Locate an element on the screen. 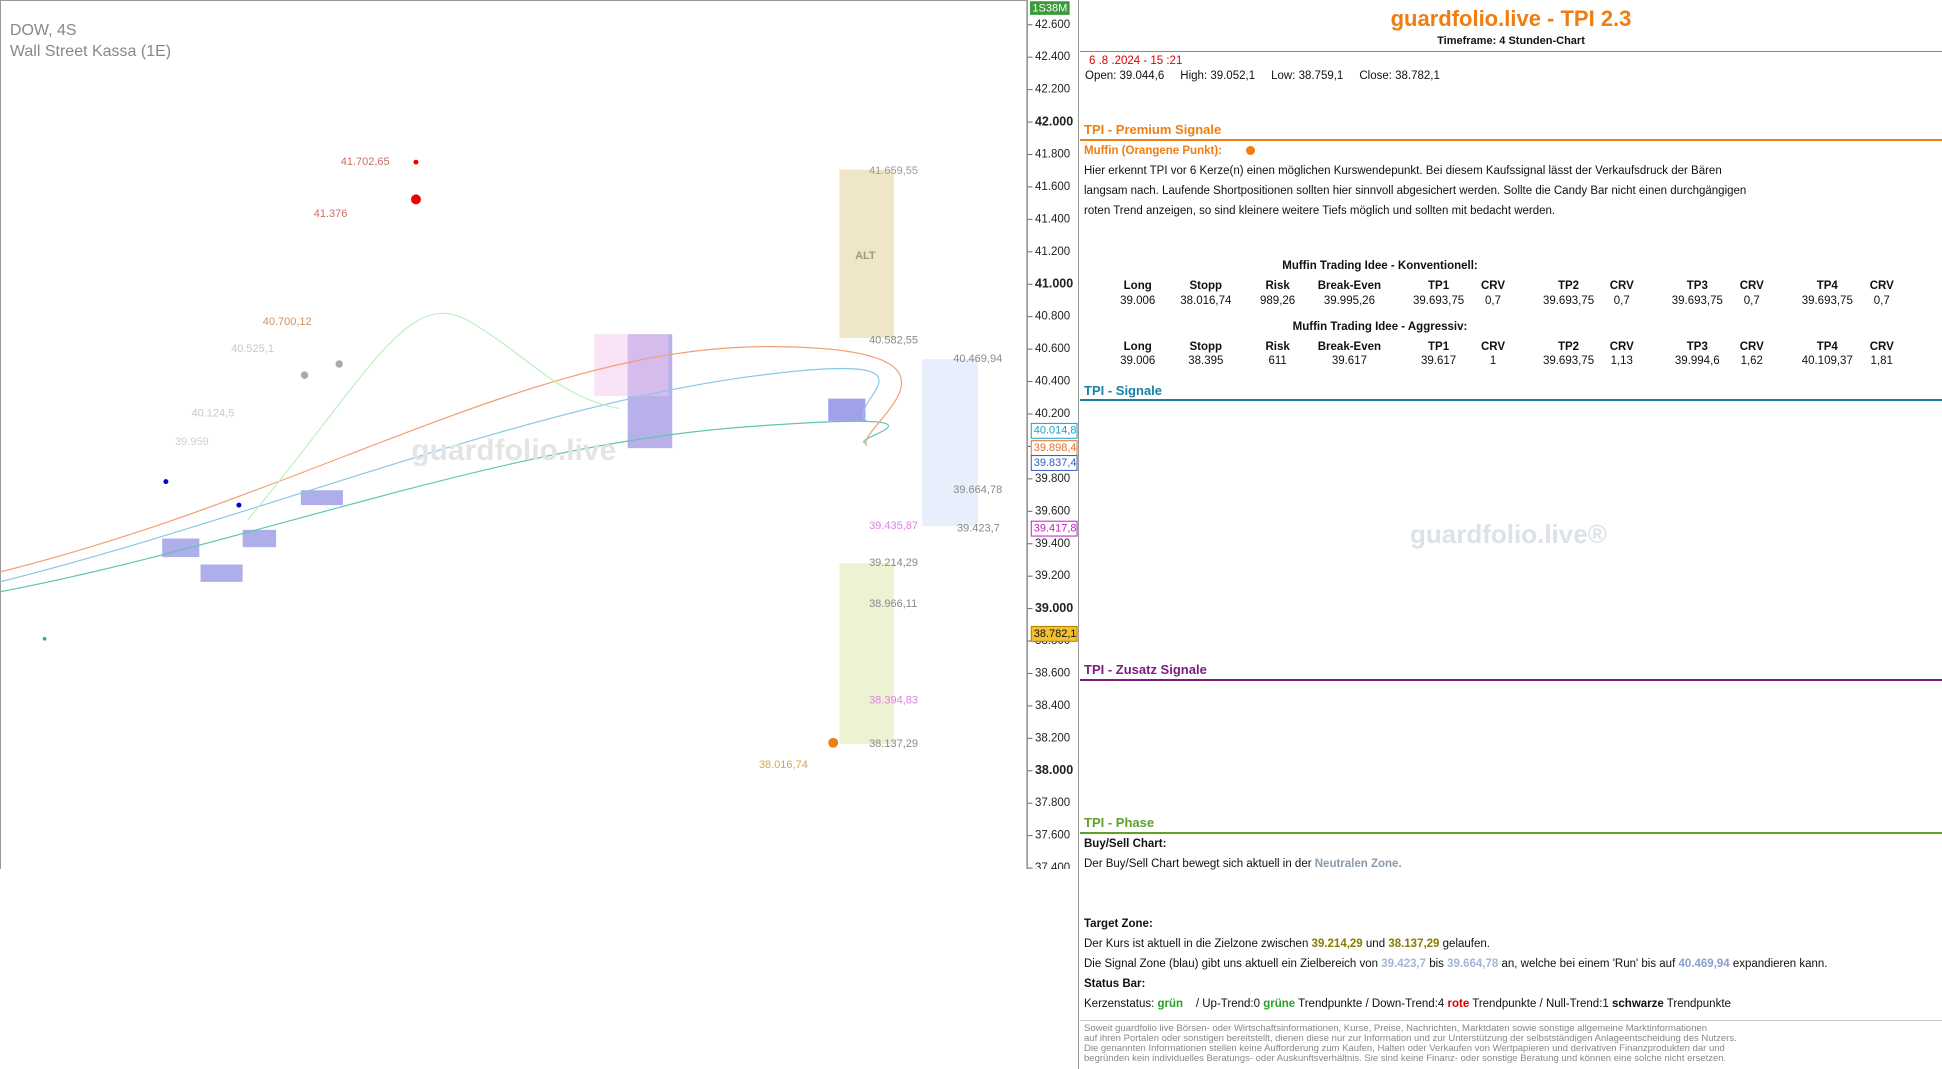 The width and height of the screenshot is (1942, 1069). highlight: schwarze is located at coordinates (1638, 1004).